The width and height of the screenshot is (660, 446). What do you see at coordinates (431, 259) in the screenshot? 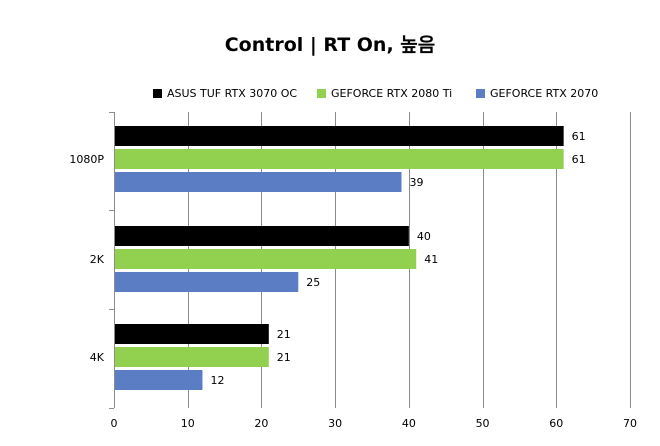
I see `data-label: 41` at bounding box center [431, 259].